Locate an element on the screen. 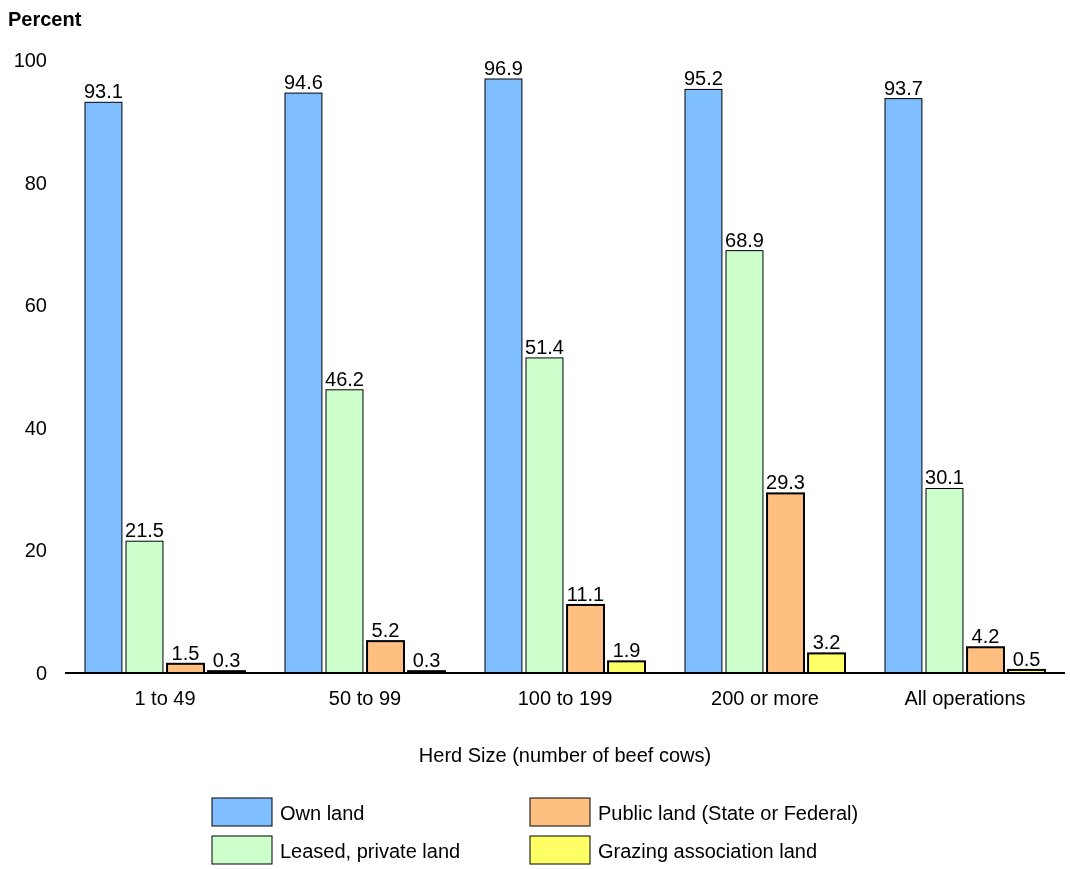 This screenshot has width=1070, height=869. data-label: 1.9 is located at coordinates (626, 650).